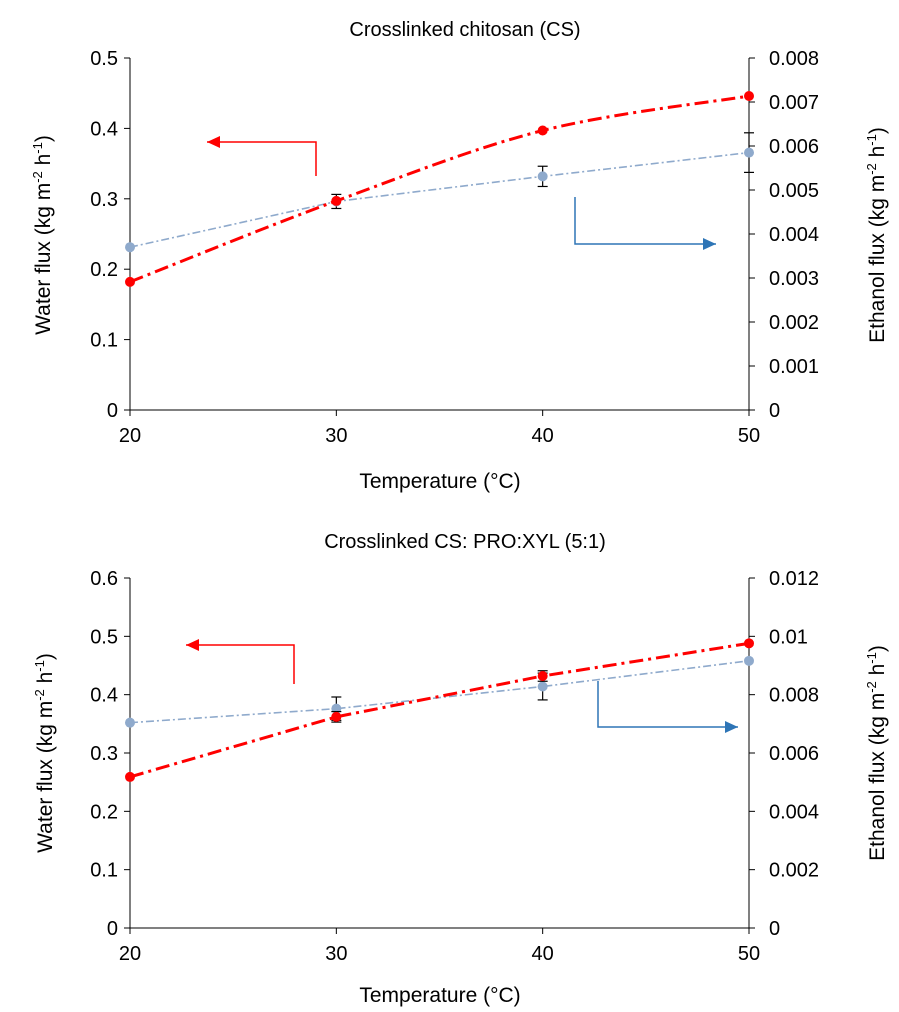  What do you see at coordinates (788, 637) in the screenshot?
I see `y2-tick-label: 0.01` at bounding box center [788, 637].